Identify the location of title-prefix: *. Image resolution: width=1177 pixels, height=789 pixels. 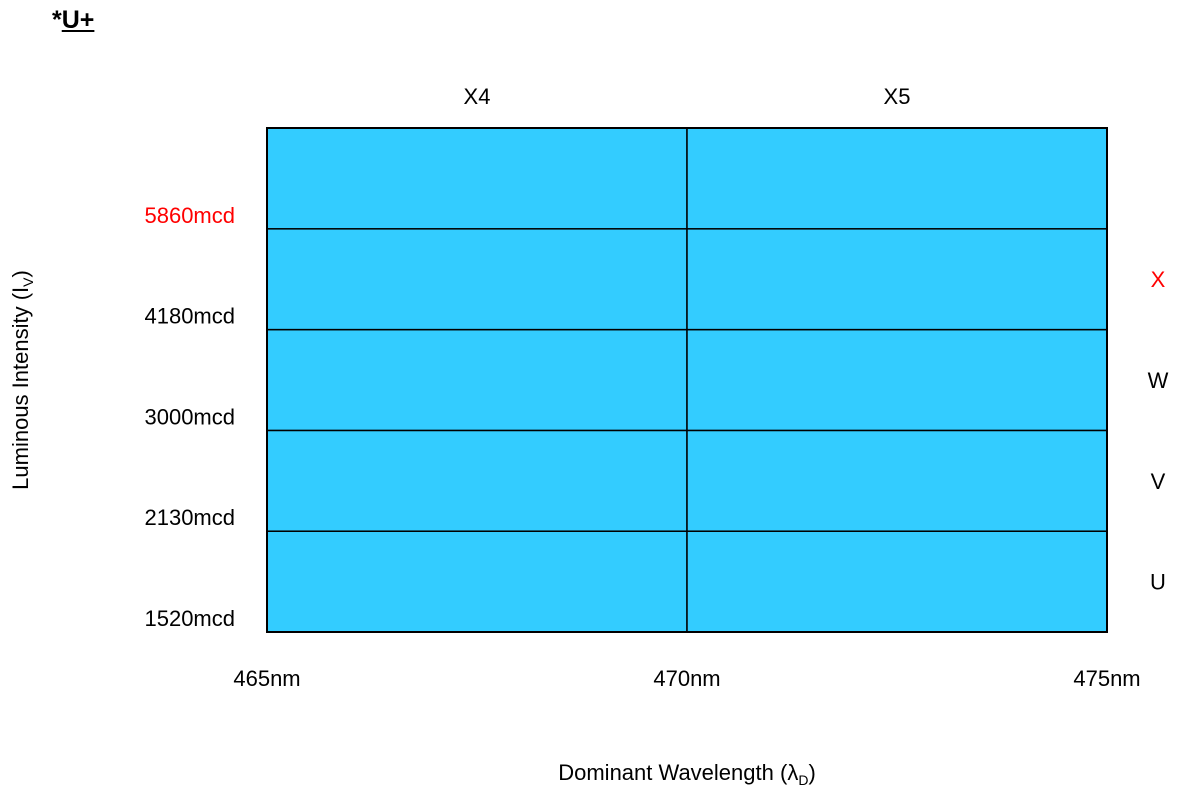
(57, 20).